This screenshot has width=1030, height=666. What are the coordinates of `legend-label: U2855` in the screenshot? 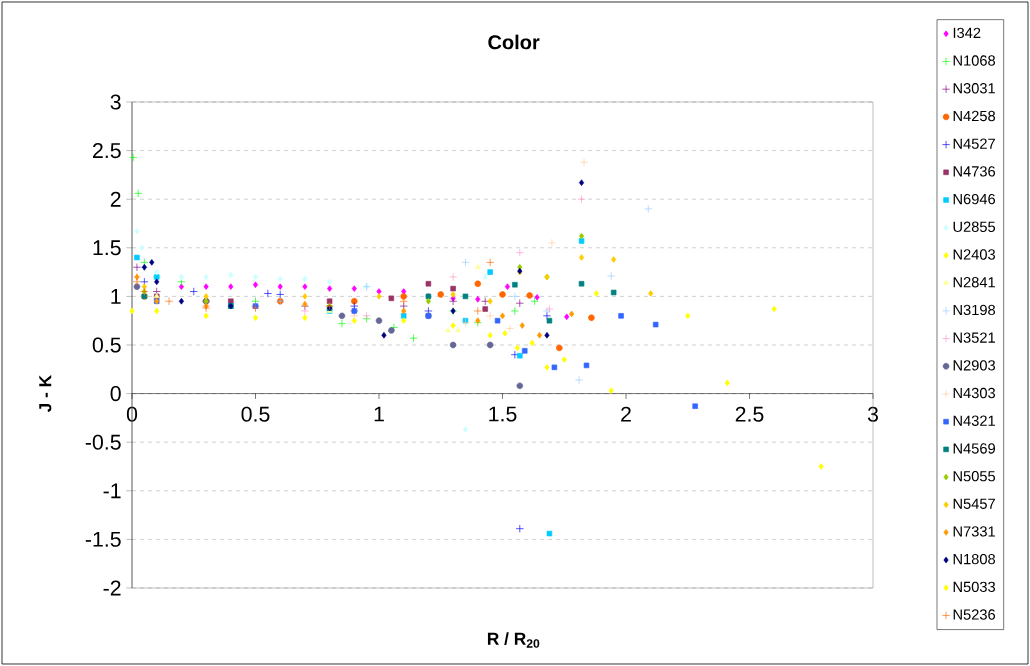 It's located at (974, 226).